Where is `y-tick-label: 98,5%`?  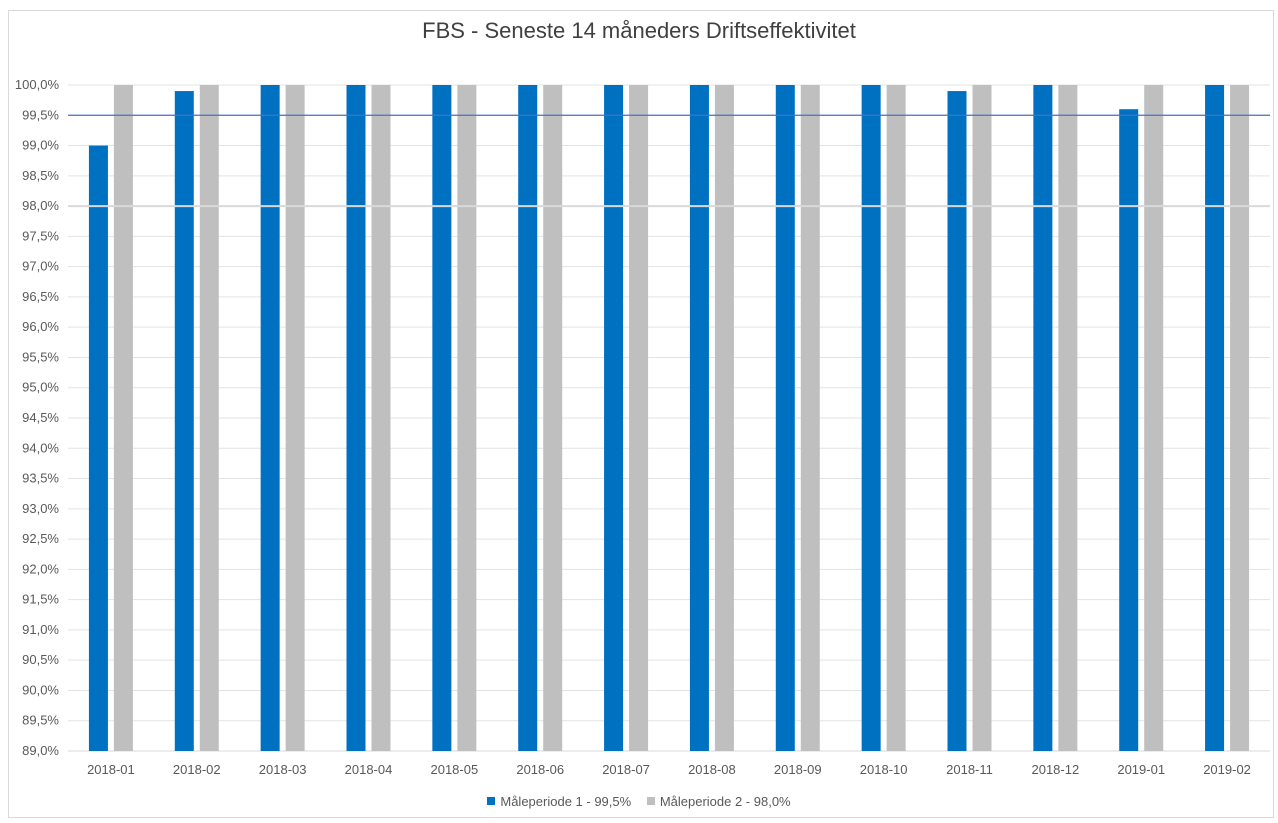
y-tick-label: 98,5% is located at coordinates (40, 175).